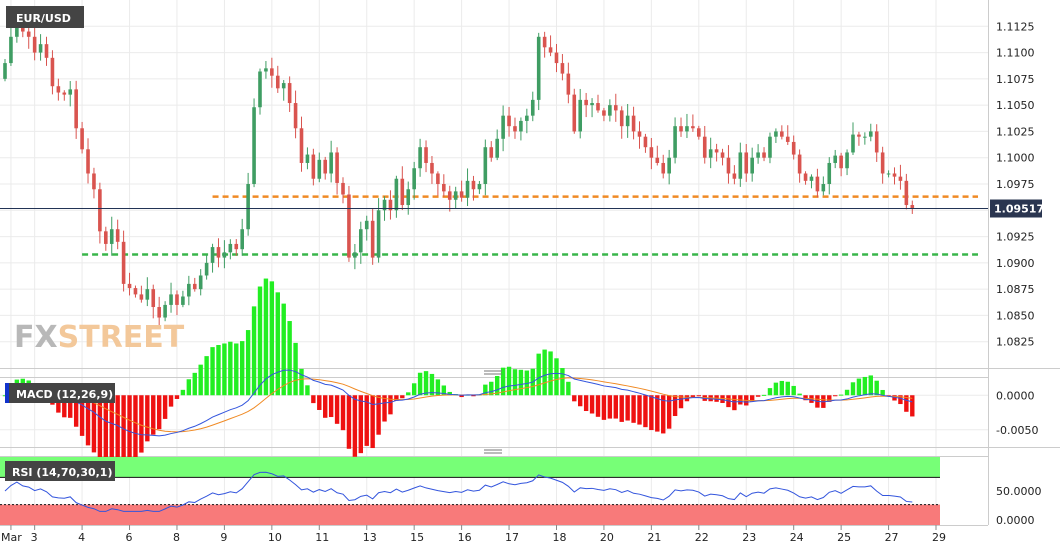 This screenshot has height=550, width=1060. Describe the element at coordinates (1015, 289) in the screenshot. I see `price-tick-label: 1.0875` at that location.